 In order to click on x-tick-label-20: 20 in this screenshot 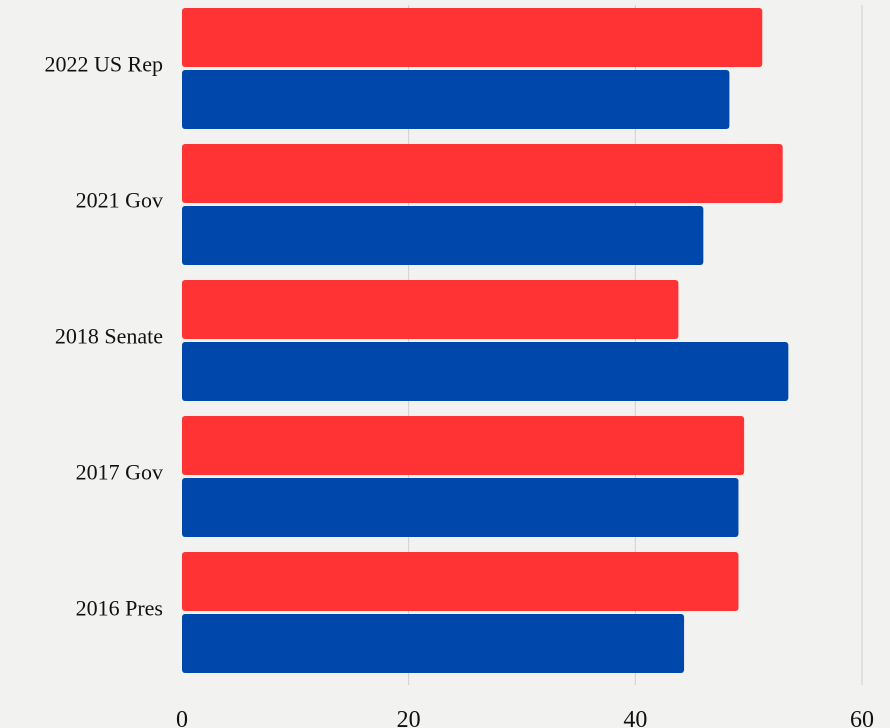, I will do `click(409, 717)`.